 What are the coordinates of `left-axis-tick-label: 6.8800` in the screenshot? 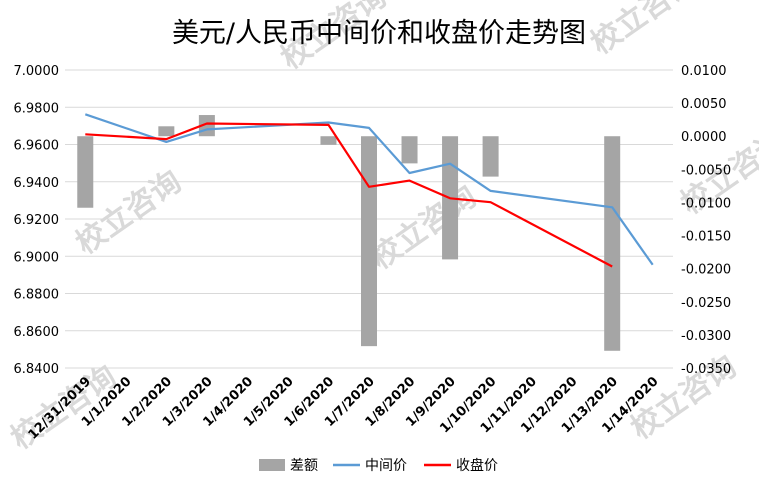 It's located at (37, 295).